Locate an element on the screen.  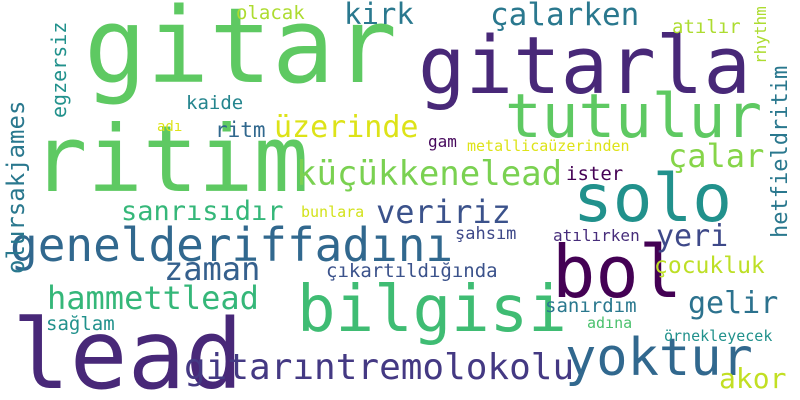
word-genelderiffadini: genelderiffadını is located at coordinates (232, 245).